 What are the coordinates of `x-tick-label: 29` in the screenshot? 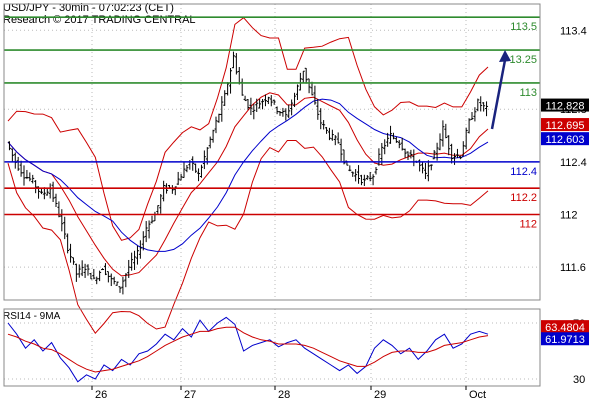 It's located at (380, 394).